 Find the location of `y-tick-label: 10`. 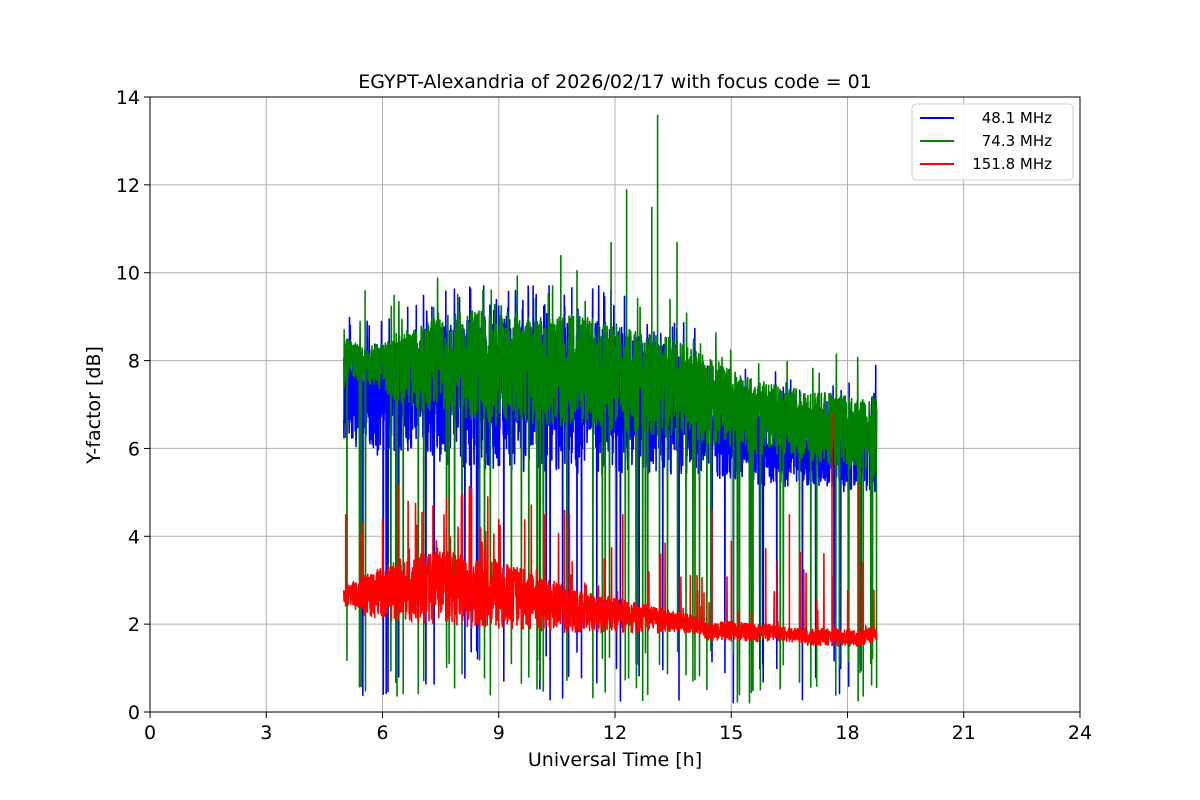

y-tick-label: 10 is located at coordinates (128, 274).